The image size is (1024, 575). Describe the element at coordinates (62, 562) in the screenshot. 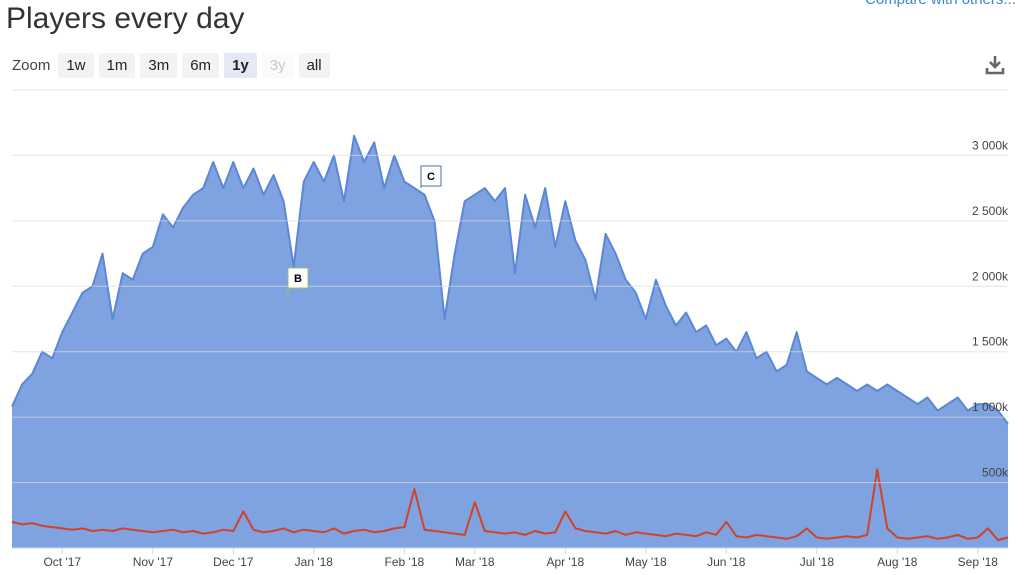

I see `x-tick-label: Oct '17` at that location.